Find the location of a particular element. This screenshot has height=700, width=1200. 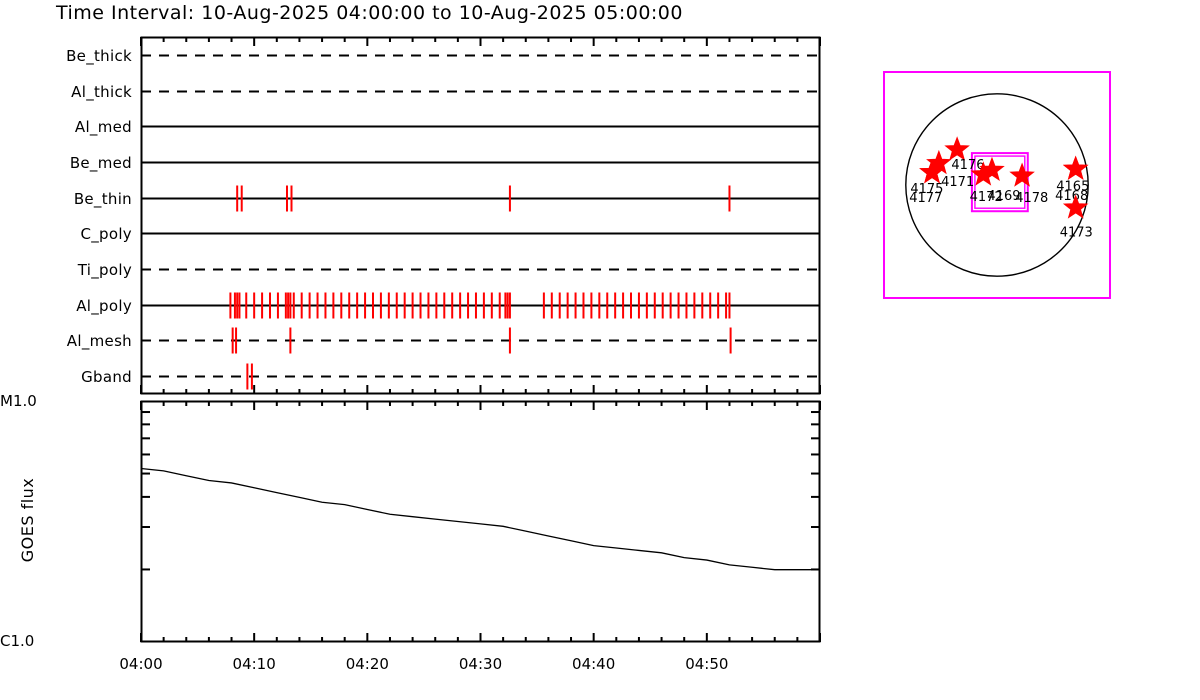

x-tick-label: 04:40 is located at coordinates (594, 664).